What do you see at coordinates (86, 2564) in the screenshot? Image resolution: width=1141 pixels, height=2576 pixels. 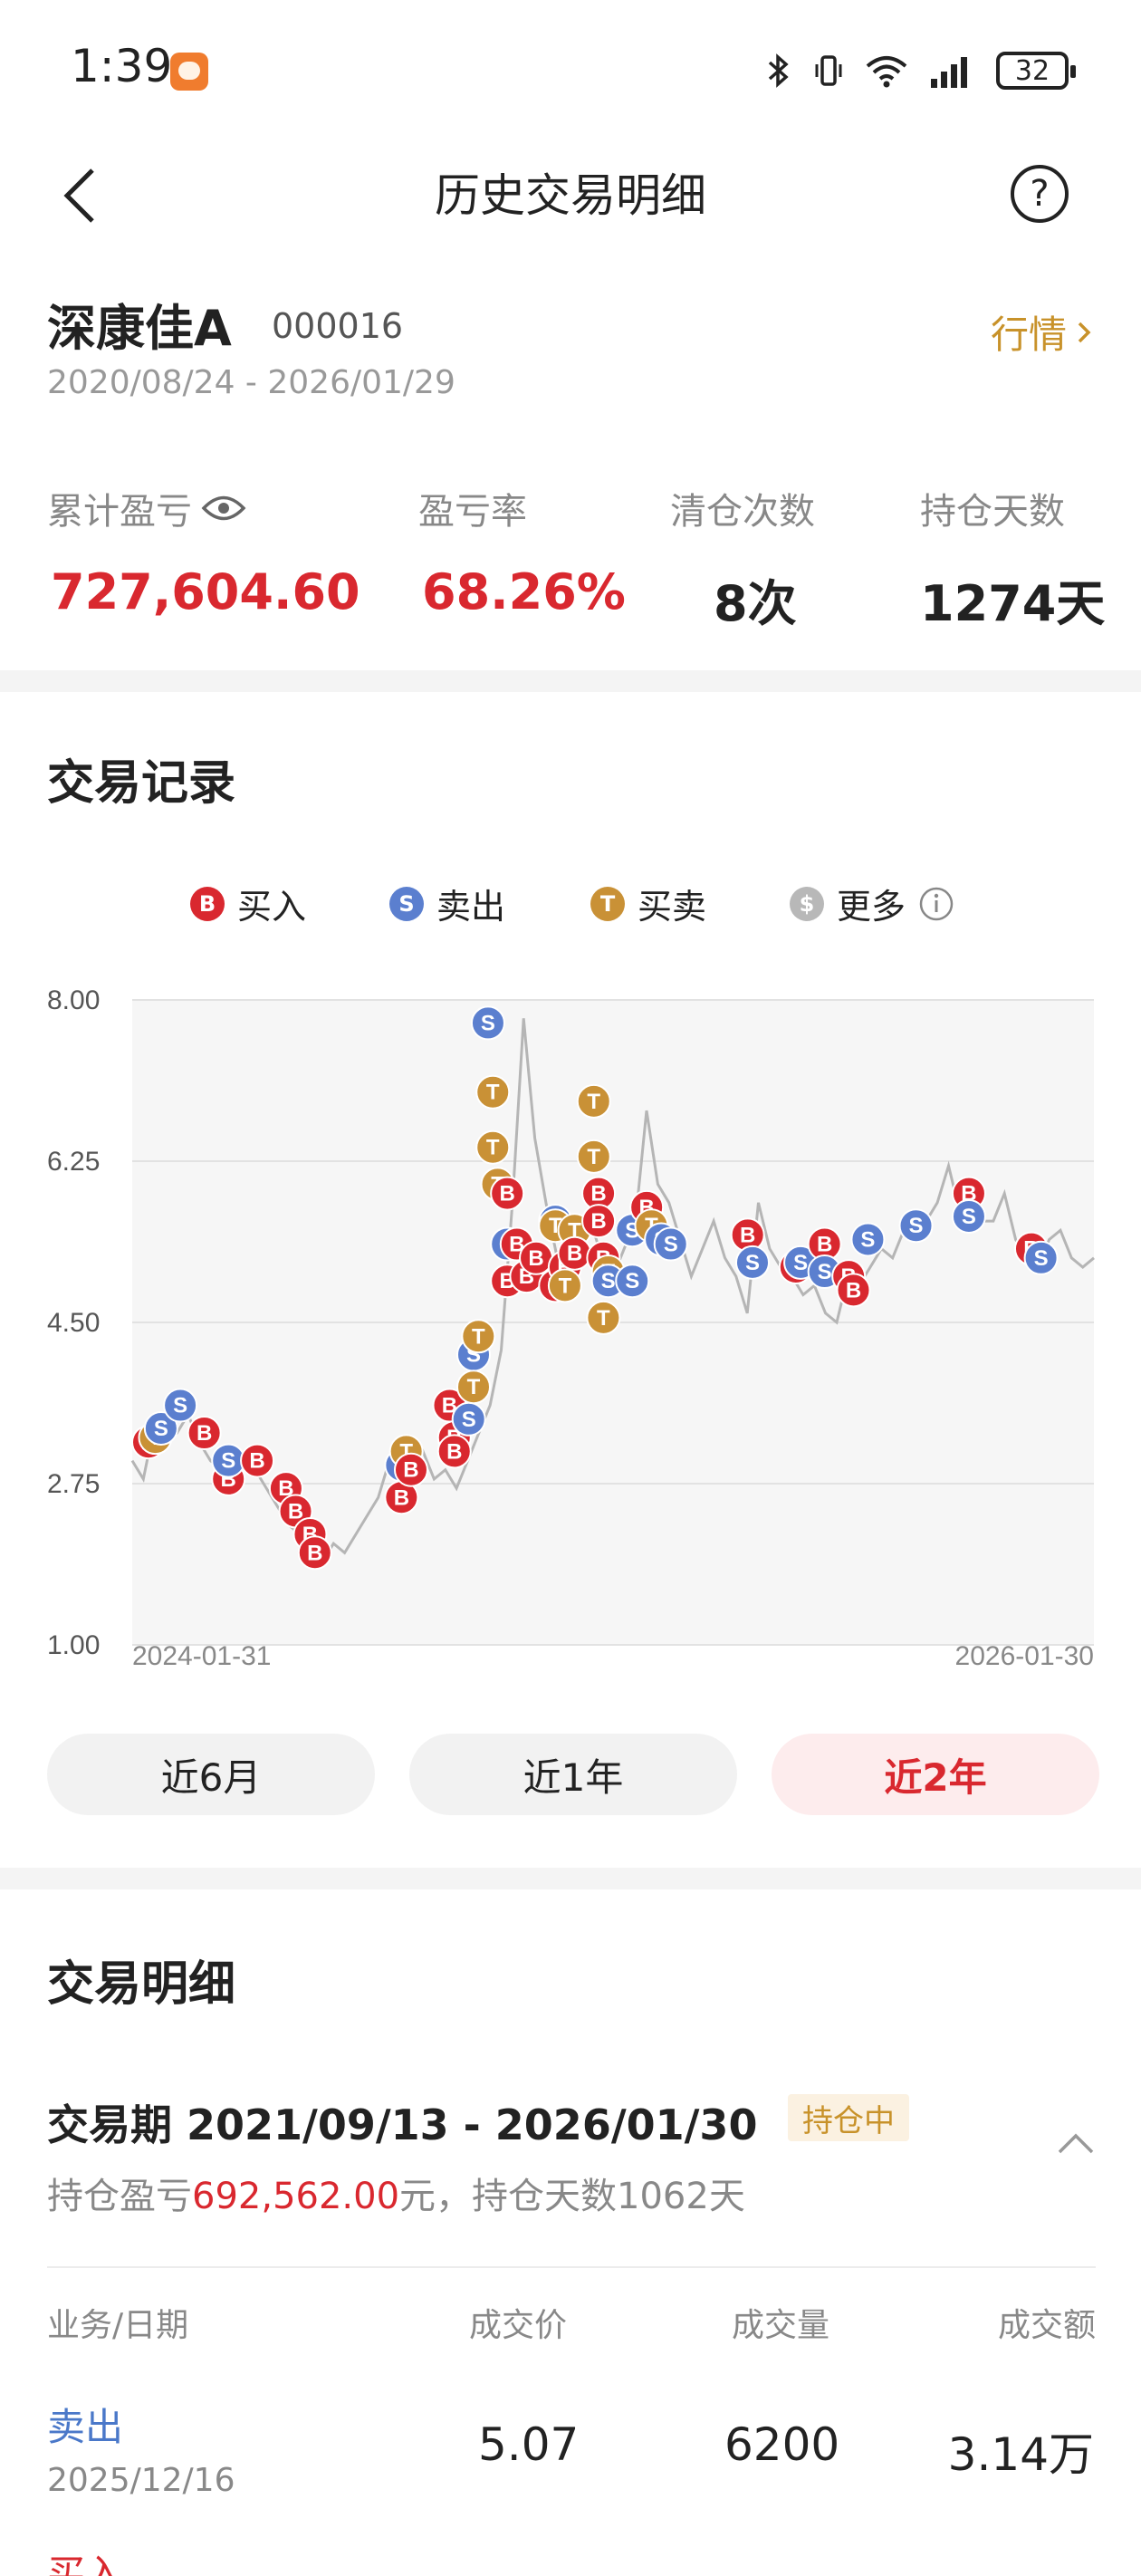 I see `row-type: 买入` at bounding box center [86, 2564].